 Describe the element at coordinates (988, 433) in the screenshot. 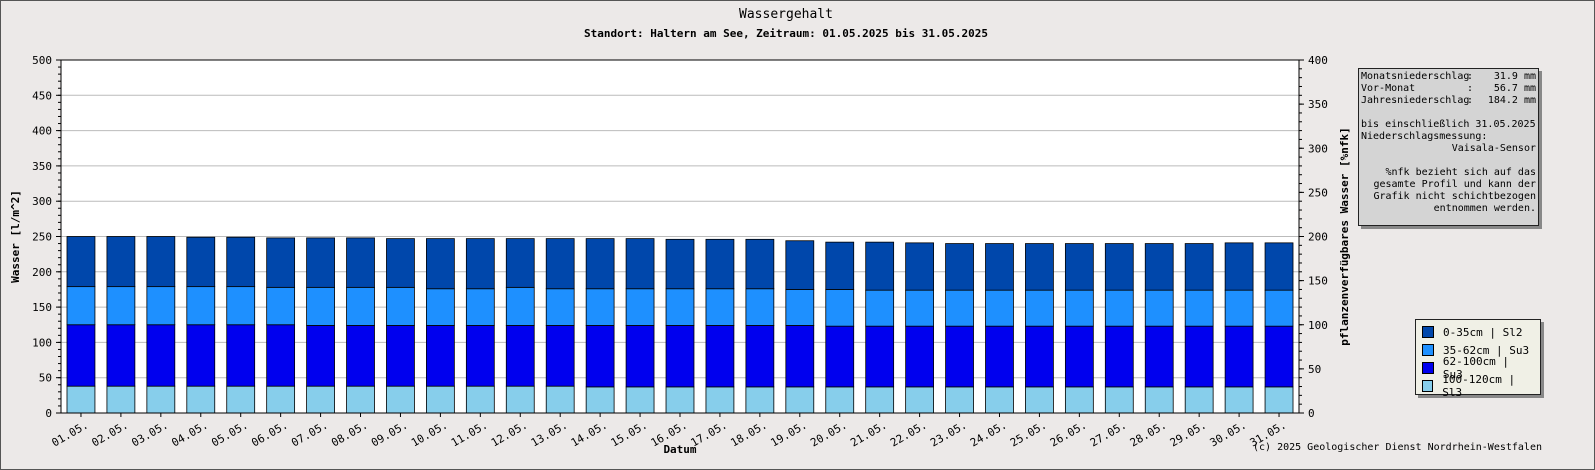

I see `x-tick-label: 24.05.` at that location.